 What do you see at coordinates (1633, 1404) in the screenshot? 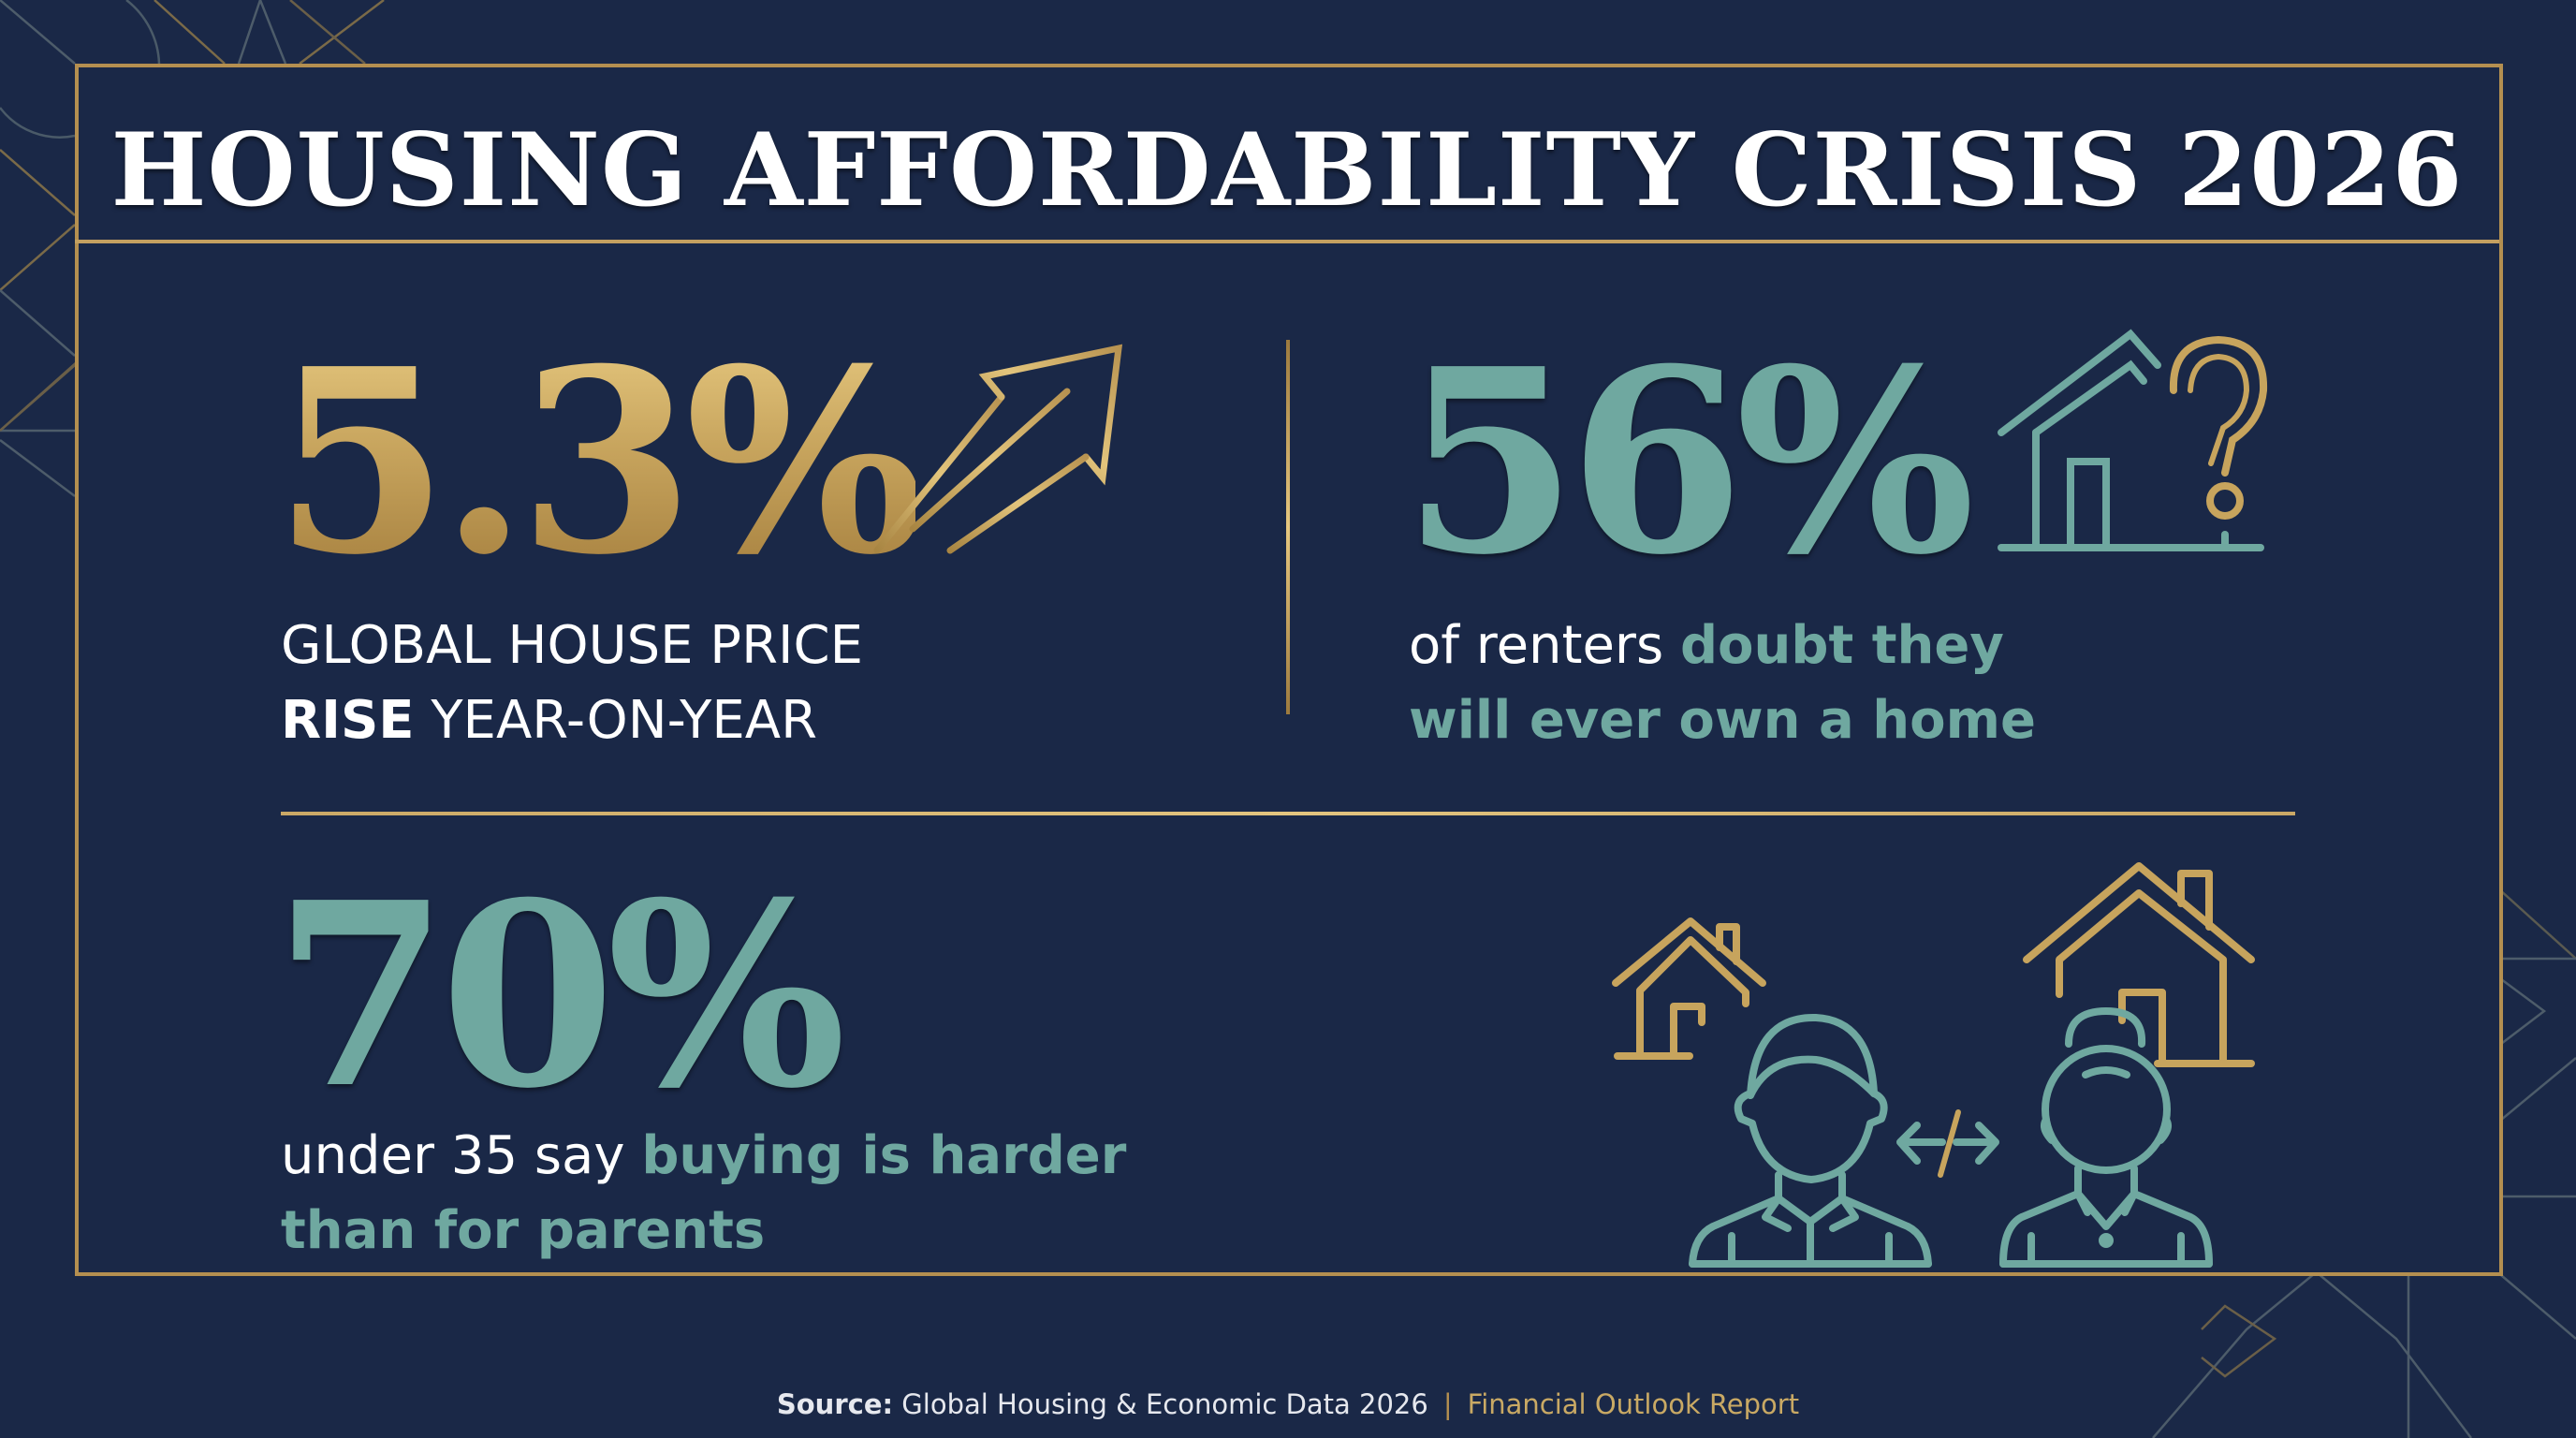
I see `report-name: Financial Outlook Report` at bounding box center [1633, 1404].